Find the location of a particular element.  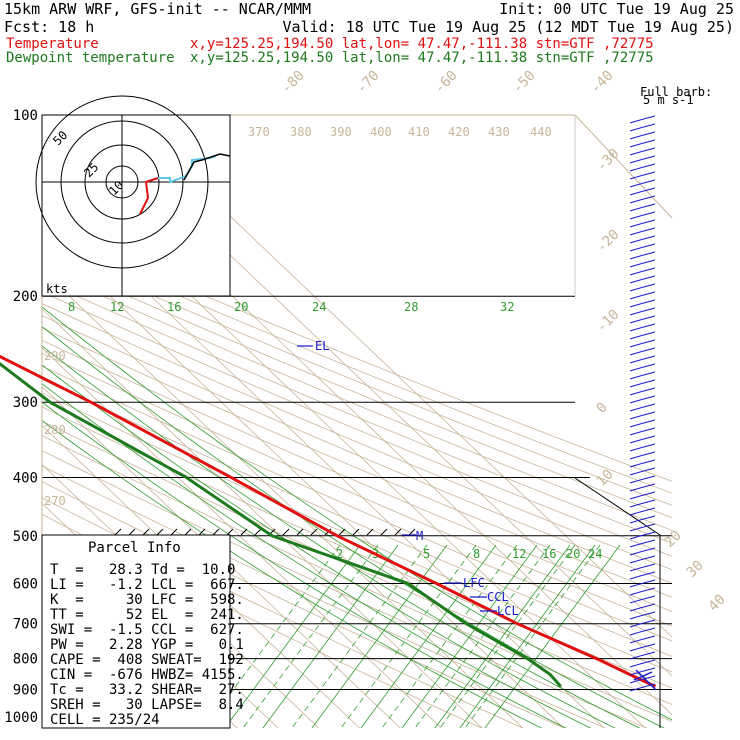

mixing-ratio-label: 8 is located at coordinates (71, 307).